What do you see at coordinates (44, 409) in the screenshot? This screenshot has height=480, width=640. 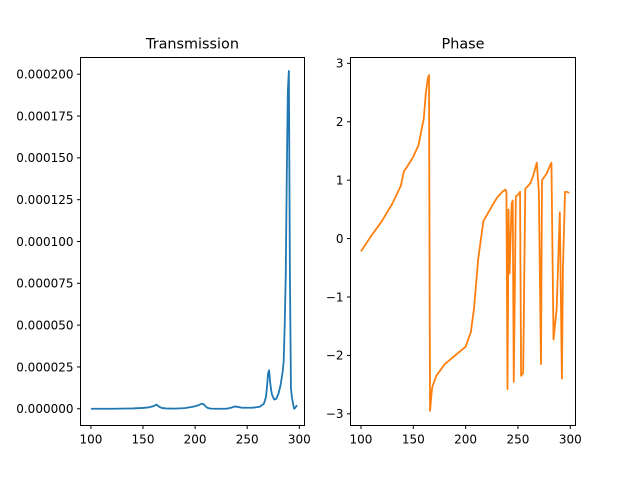 I see `transmission-y-tick-label: 0.000000` at bounding box center [44, 409].